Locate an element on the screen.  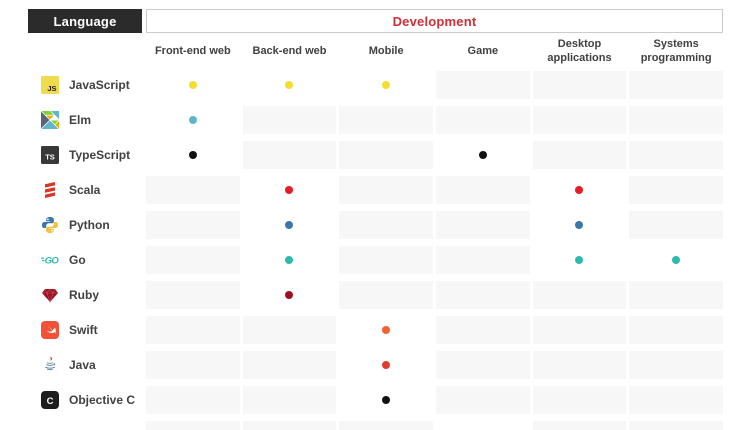
language-row: Java is located at coordinates (375, 365).